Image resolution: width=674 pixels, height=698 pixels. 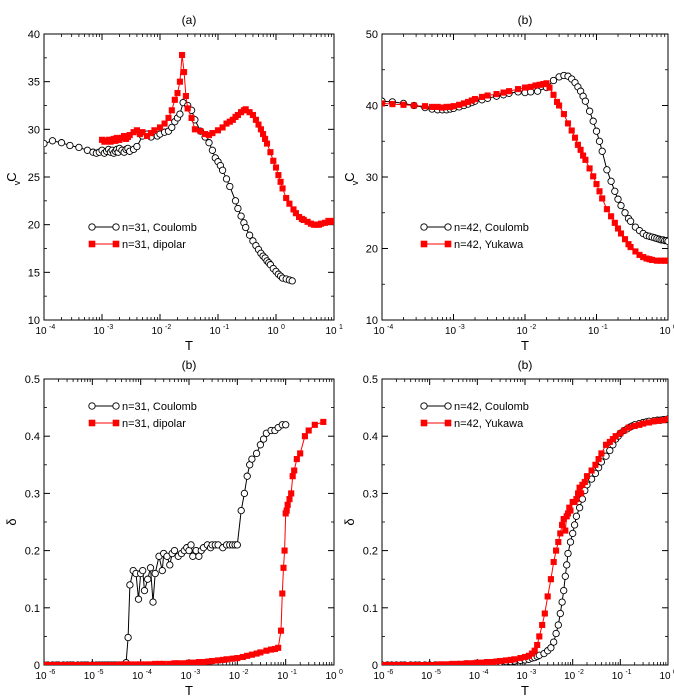 I want to click on legend-item: n=31, dipolar, so click(x=137, y=245).